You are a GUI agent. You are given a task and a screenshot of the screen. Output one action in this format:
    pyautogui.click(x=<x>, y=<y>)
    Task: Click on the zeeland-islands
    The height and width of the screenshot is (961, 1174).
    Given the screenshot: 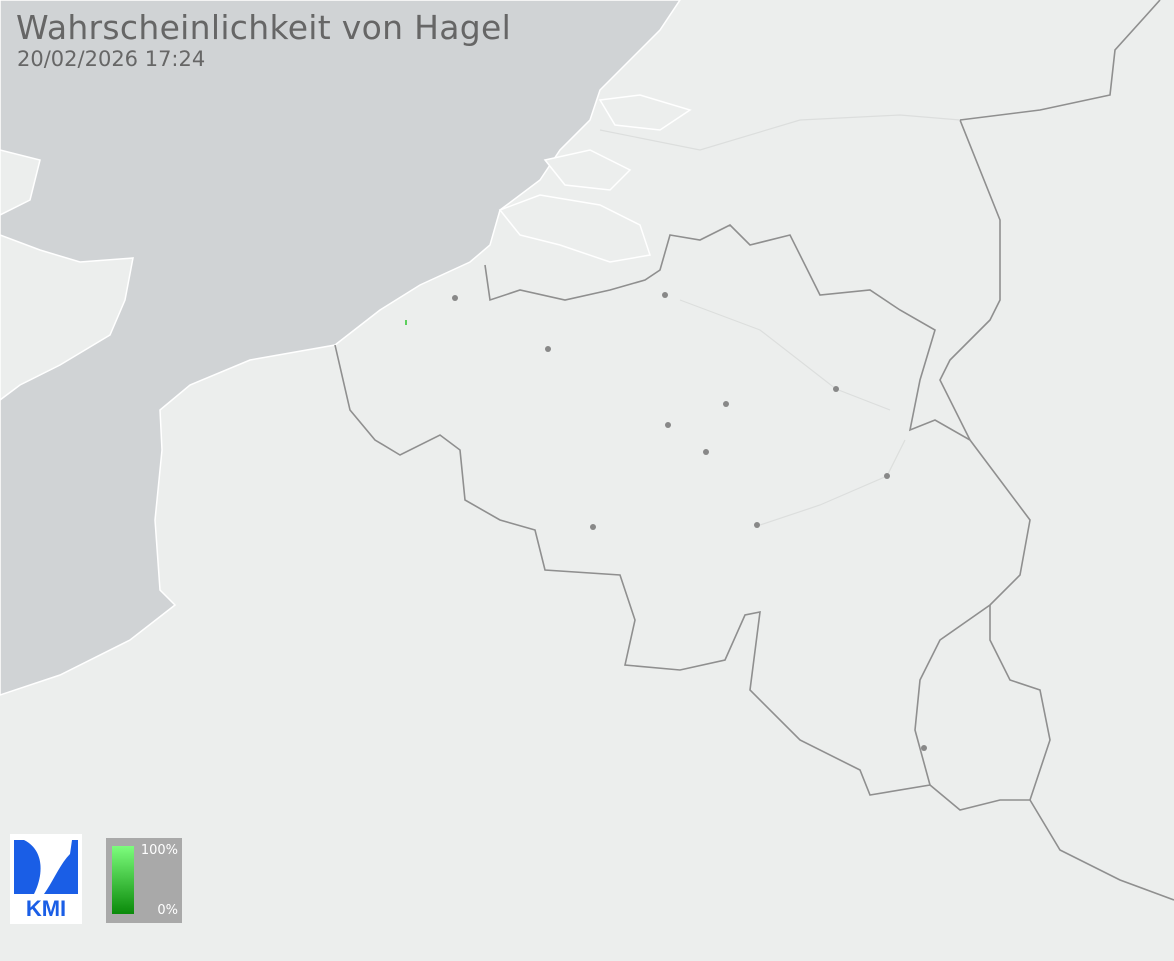 What is the action you would take?
    pyautogui.click(x=595, y=178)
    